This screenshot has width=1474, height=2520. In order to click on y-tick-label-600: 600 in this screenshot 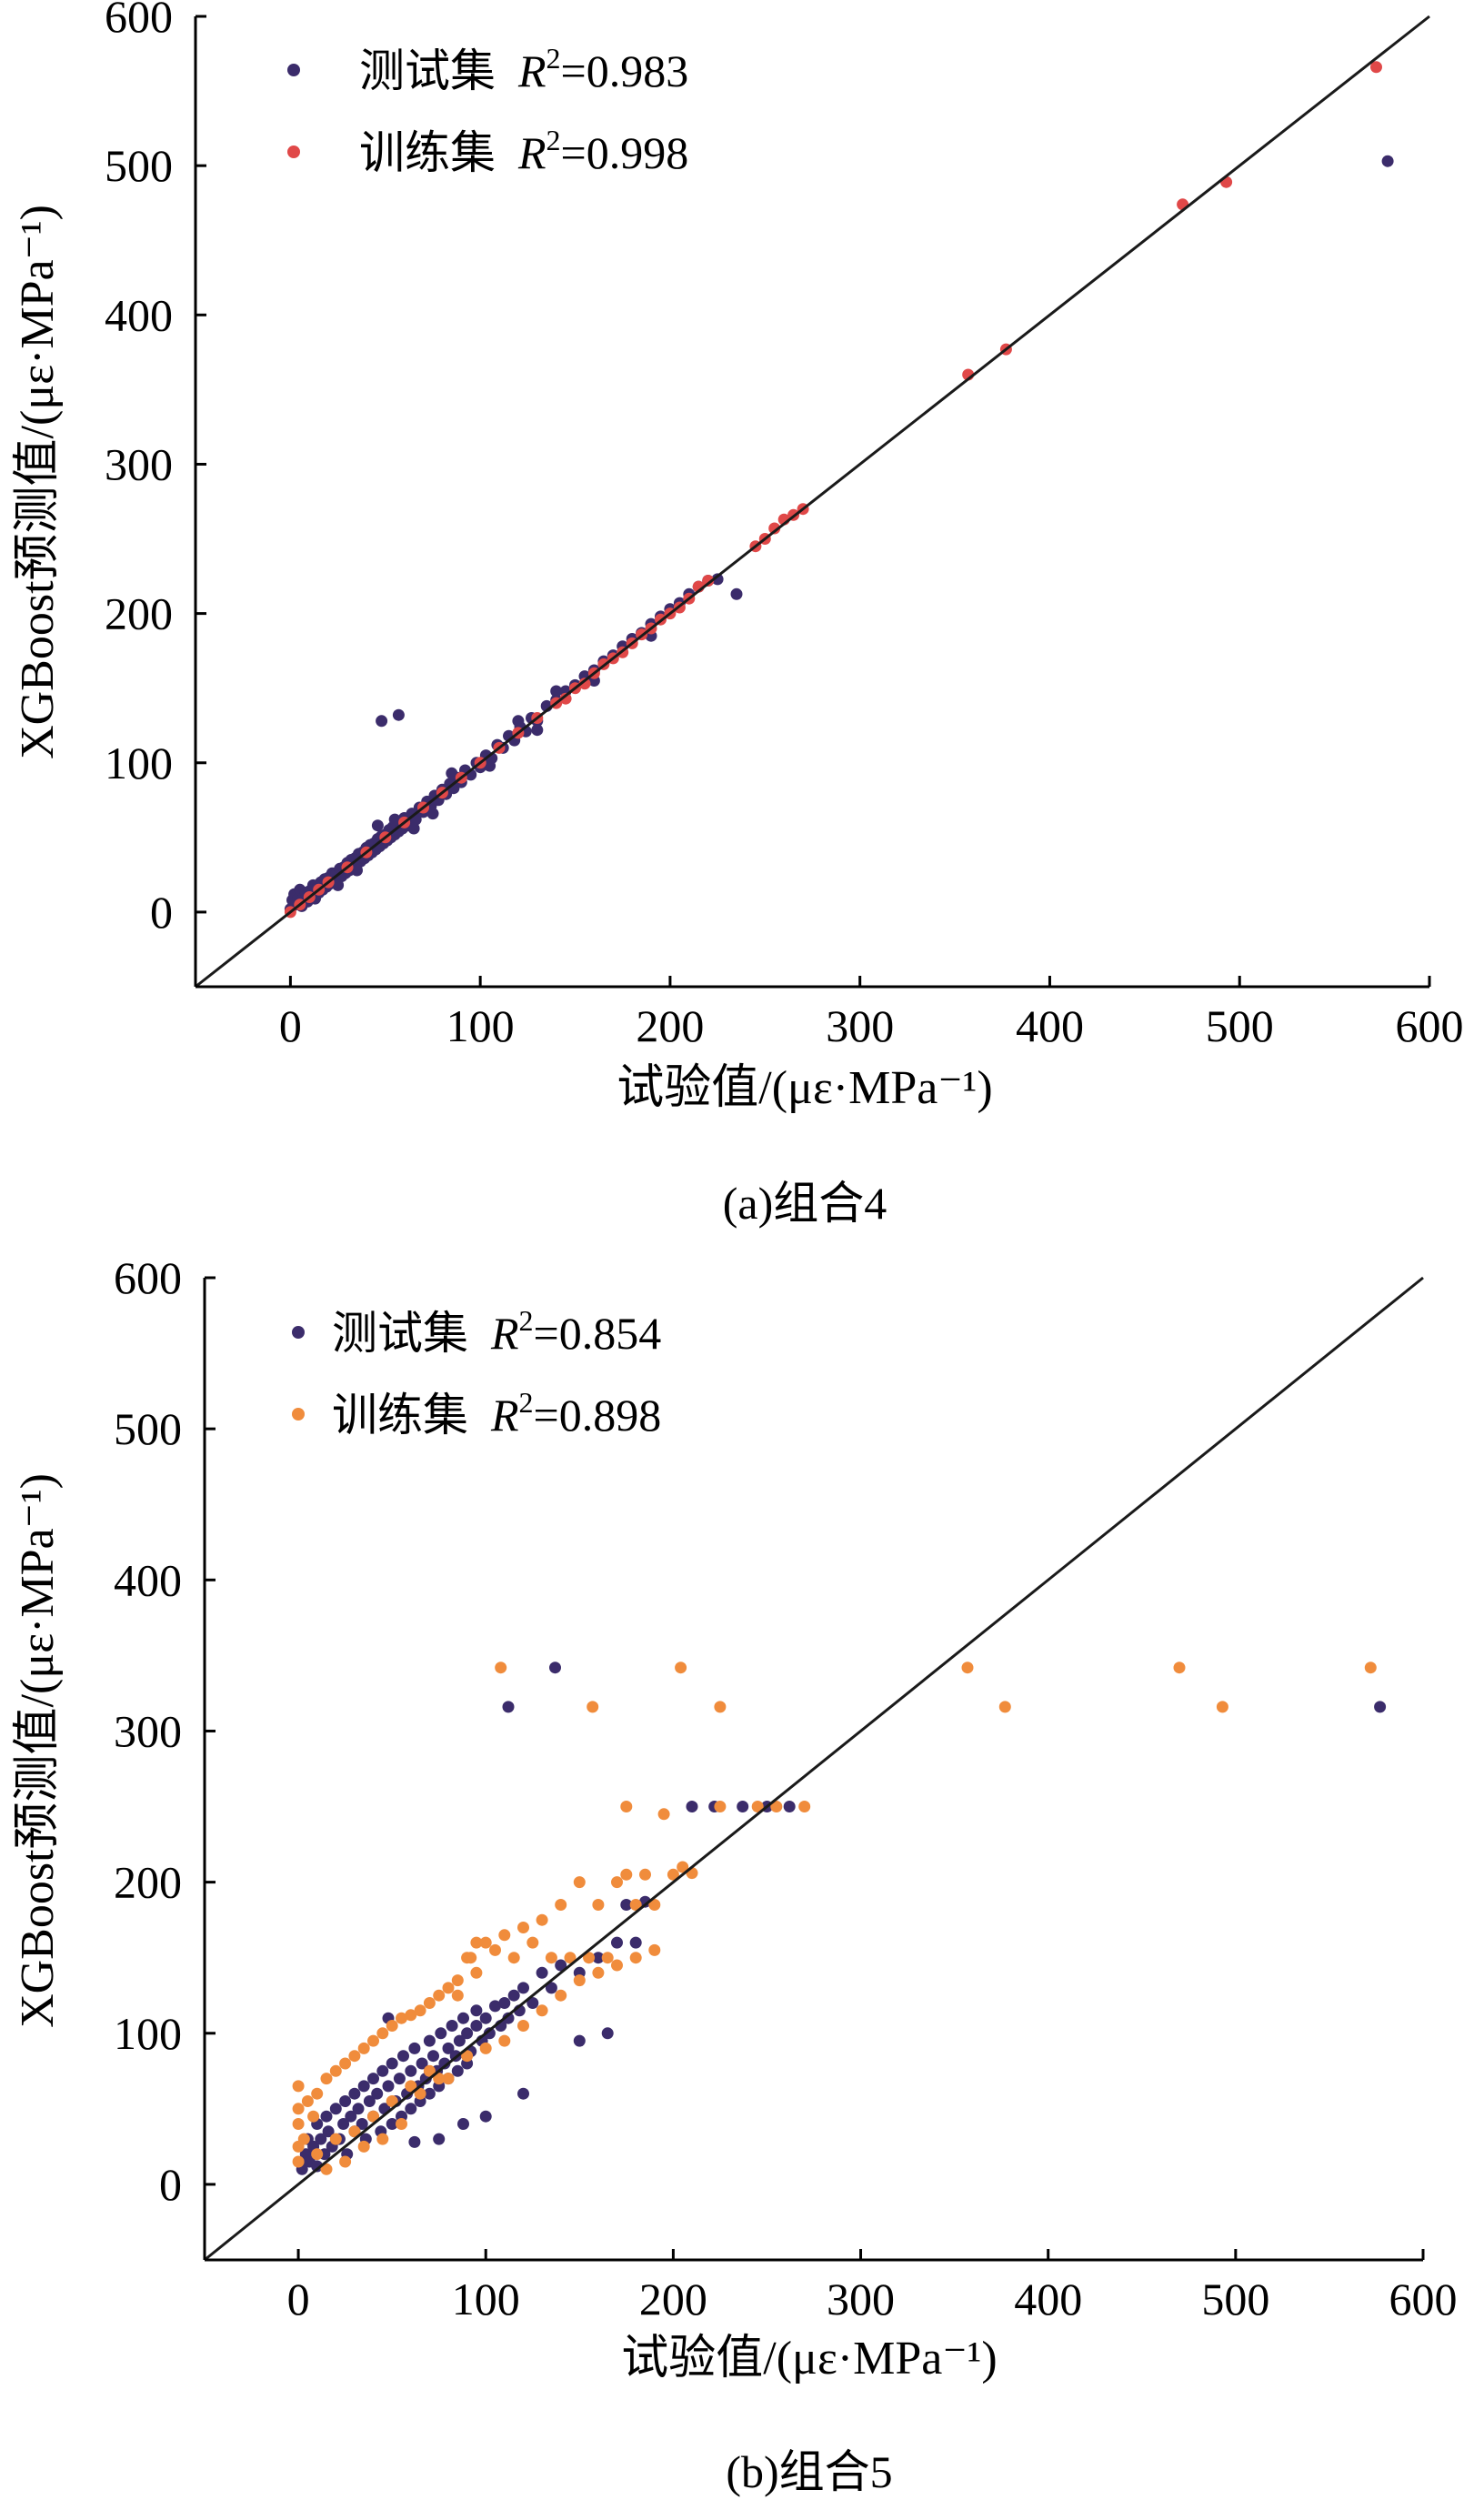, I will do `click(139, 21)`.